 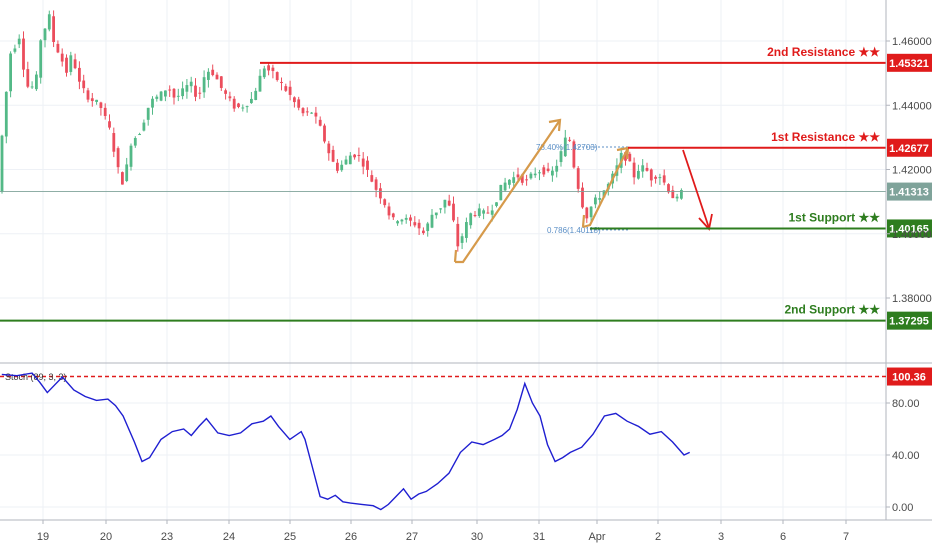 What do you see at coordinates (555, 125) in the screenshot?
I see `pattern-arrowhead` at bounding box center [555, 125].